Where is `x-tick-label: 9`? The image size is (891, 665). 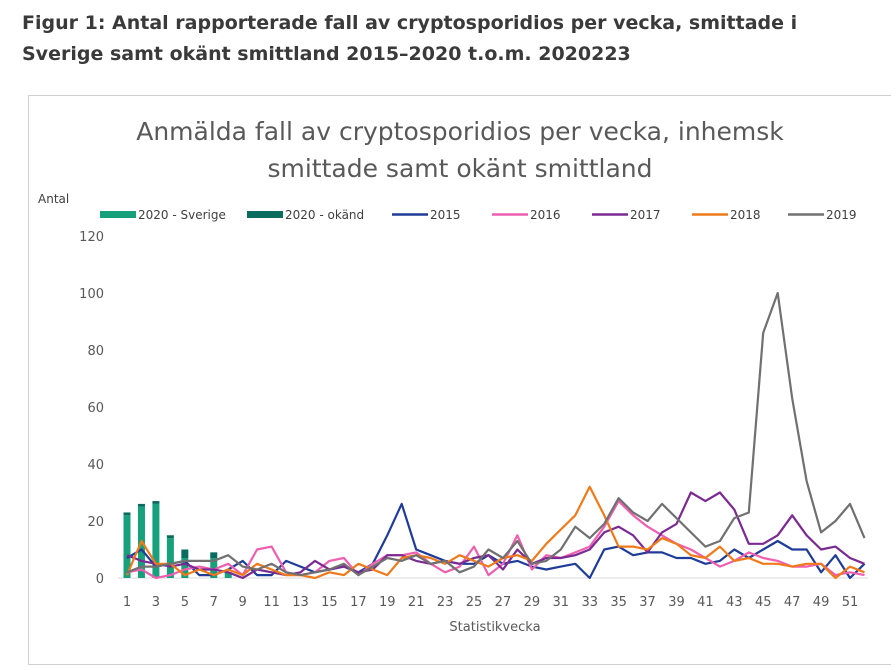
x-tick-label: 9 is located at coordinates (243, 602).